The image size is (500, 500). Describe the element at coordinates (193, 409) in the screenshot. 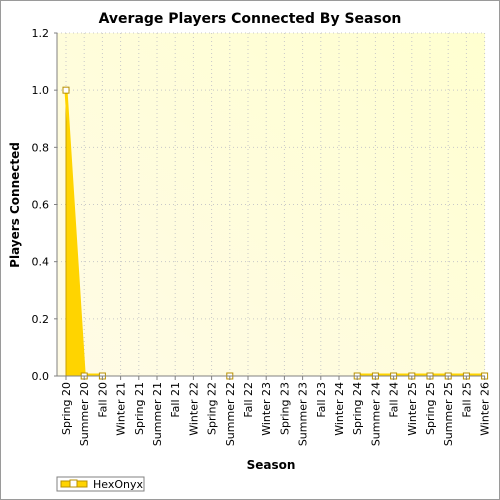

I see `x-tick-label: Winter 22` at that location.